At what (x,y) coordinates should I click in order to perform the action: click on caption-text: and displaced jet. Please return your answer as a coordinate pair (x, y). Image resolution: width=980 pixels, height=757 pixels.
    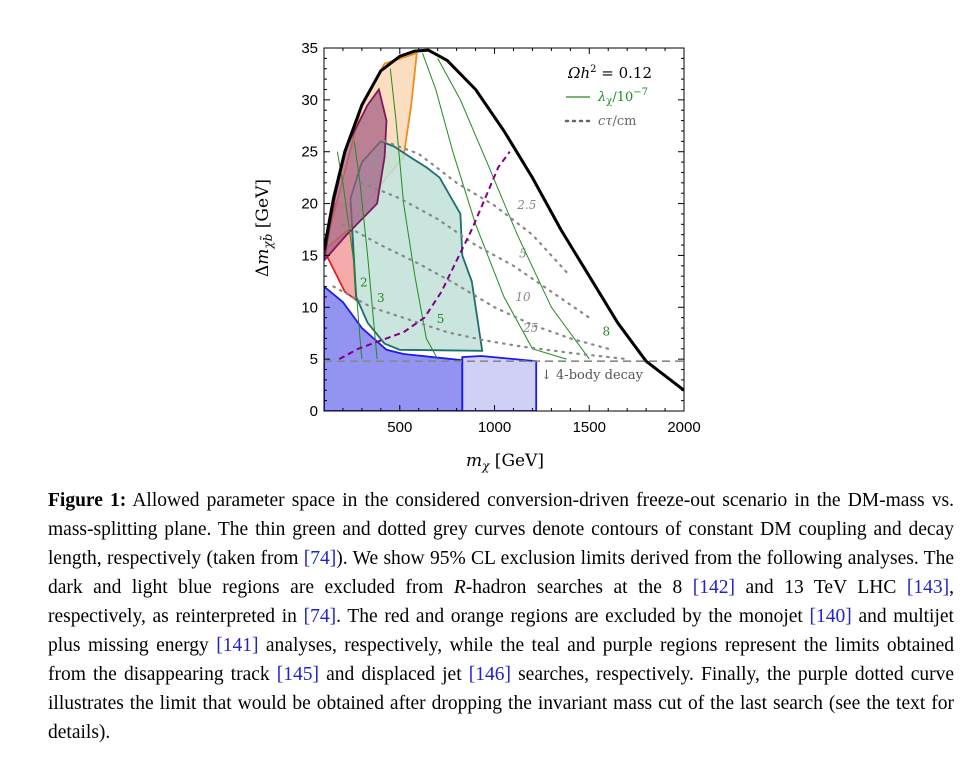
    Looking at the image, I should click on (394, 674).